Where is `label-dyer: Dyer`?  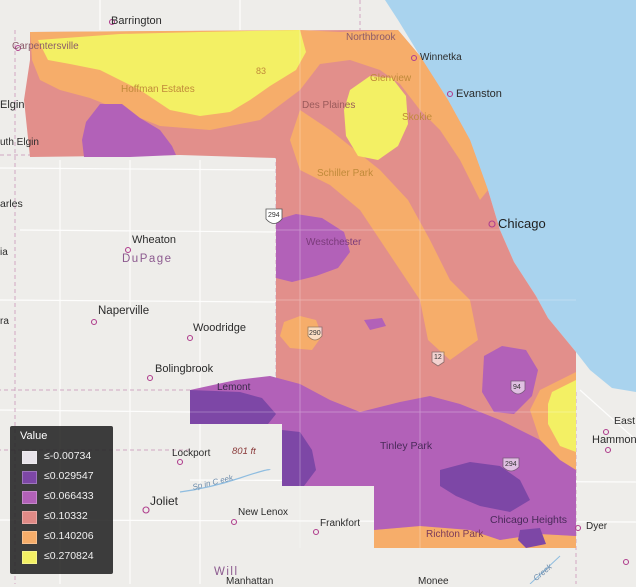 label-dyer: Dyer is located at coordinates (597, 526).